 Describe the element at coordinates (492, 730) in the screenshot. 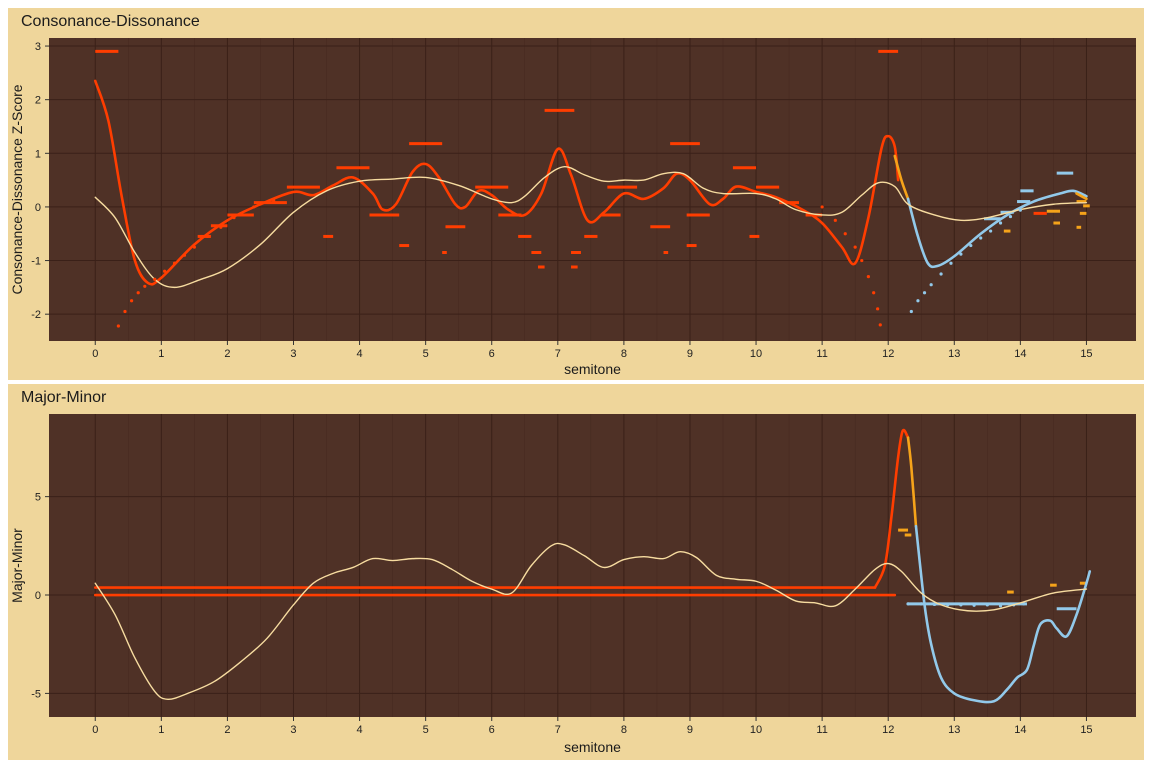

I see `x-tick-label: 6` at that location.